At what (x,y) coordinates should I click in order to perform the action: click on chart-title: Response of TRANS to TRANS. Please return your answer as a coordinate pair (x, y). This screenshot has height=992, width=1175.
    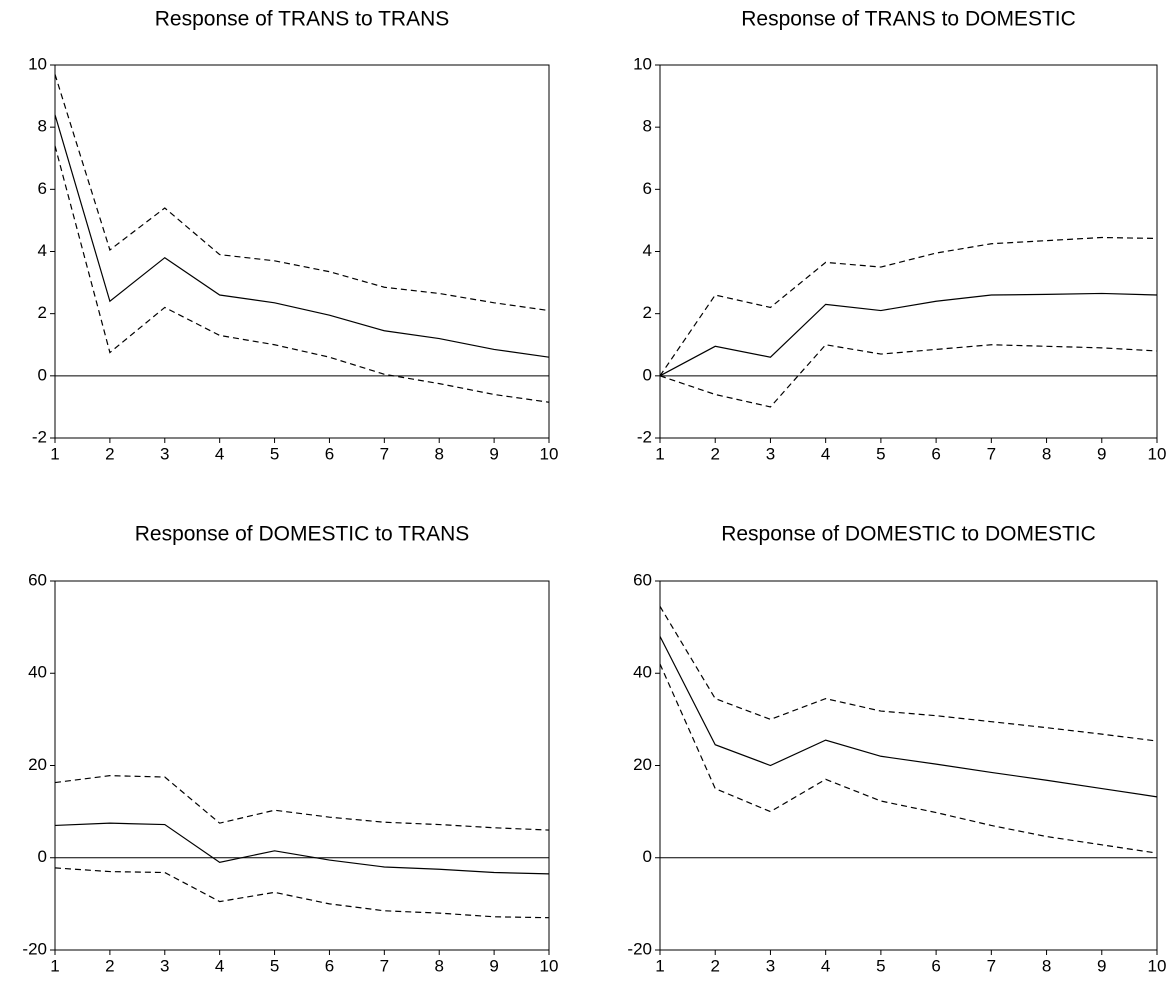
    Looking at the image, I should click on (302, 19).